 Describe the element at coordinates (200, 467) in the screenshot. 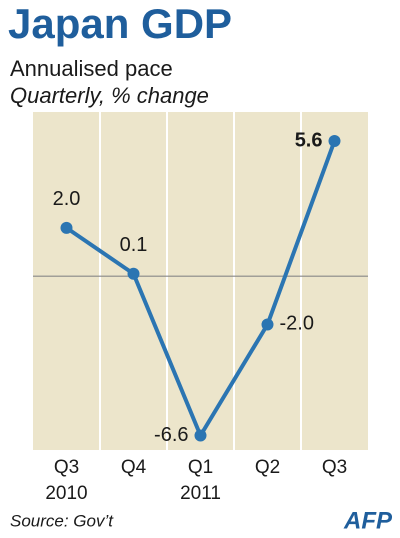

I see `x-tick-label: Q1` at that location.